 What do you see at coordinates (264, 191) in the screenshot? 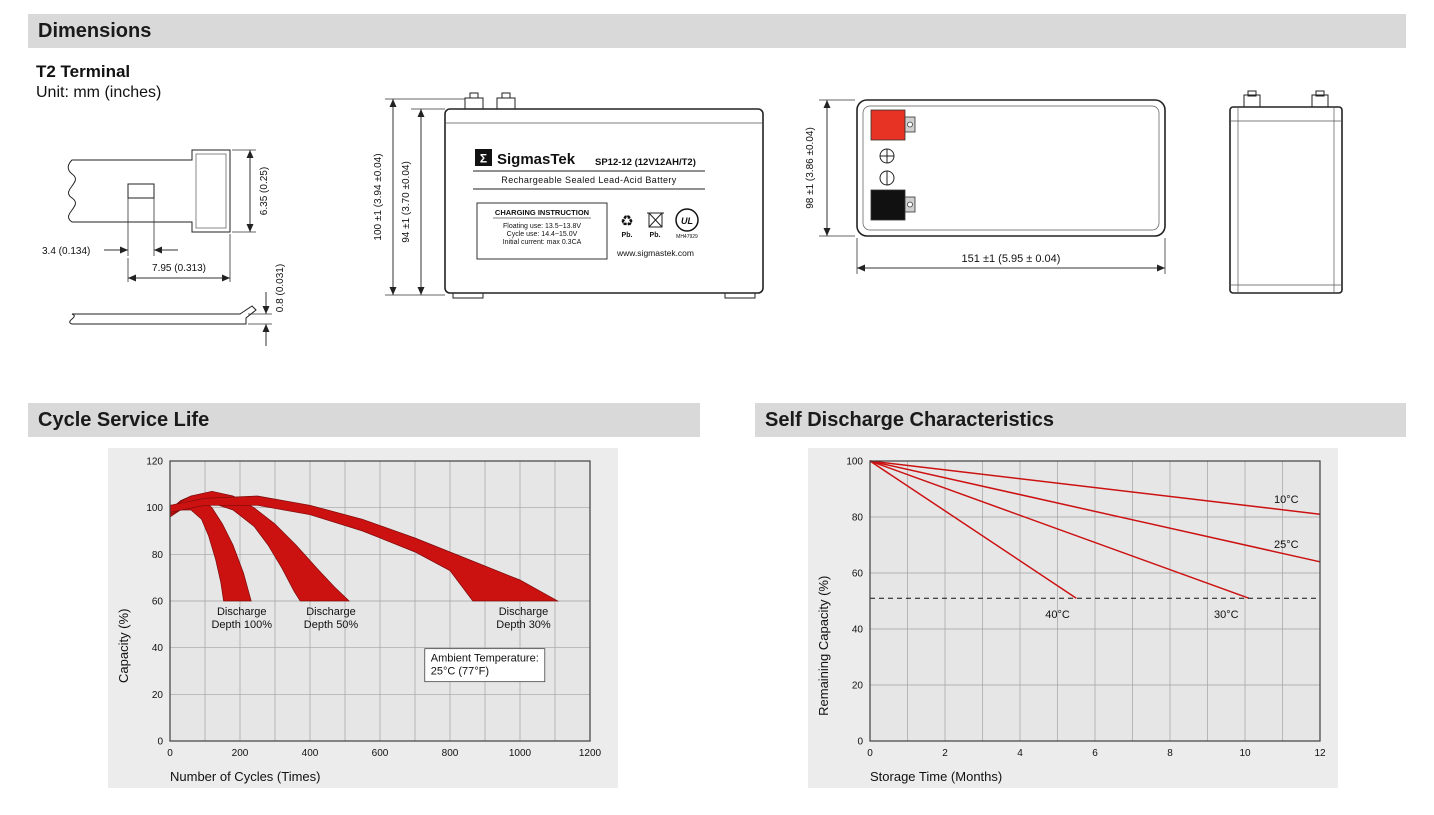
I see `dim-label-terminal-height: 6.35 (0.25)` at bounding box center [264, 191].